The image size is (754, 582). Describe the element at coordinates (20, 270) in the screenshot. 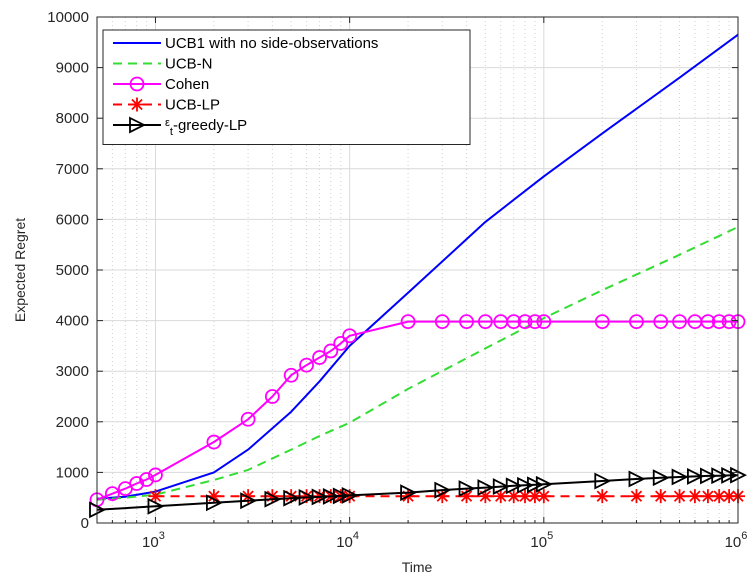

I see `y-axis-label: Expected Regret` at that location.